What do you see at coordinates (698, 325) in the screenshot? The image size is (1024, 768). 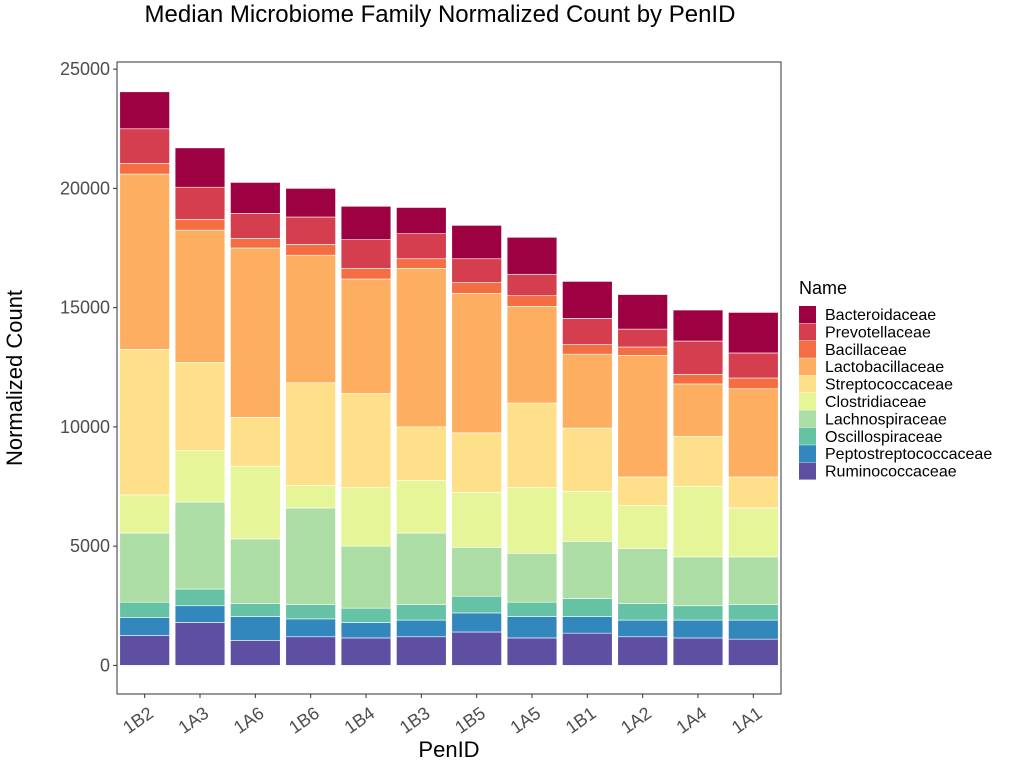 I see `bar-segment-1a4-bacteroidaceae` at bounding box center [698, 325].